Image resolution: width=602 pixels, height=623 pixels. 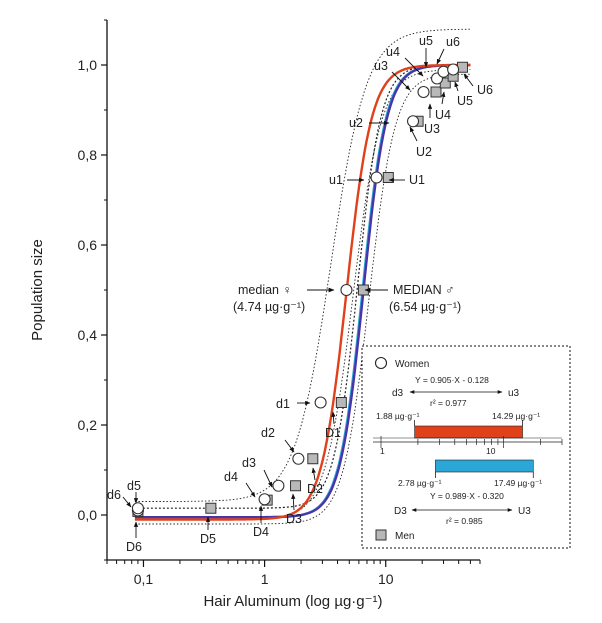 What do you see at coordinates (381, 535) in the screenshot?
I see `legend-men-marker` at bounding box center [381, 535].